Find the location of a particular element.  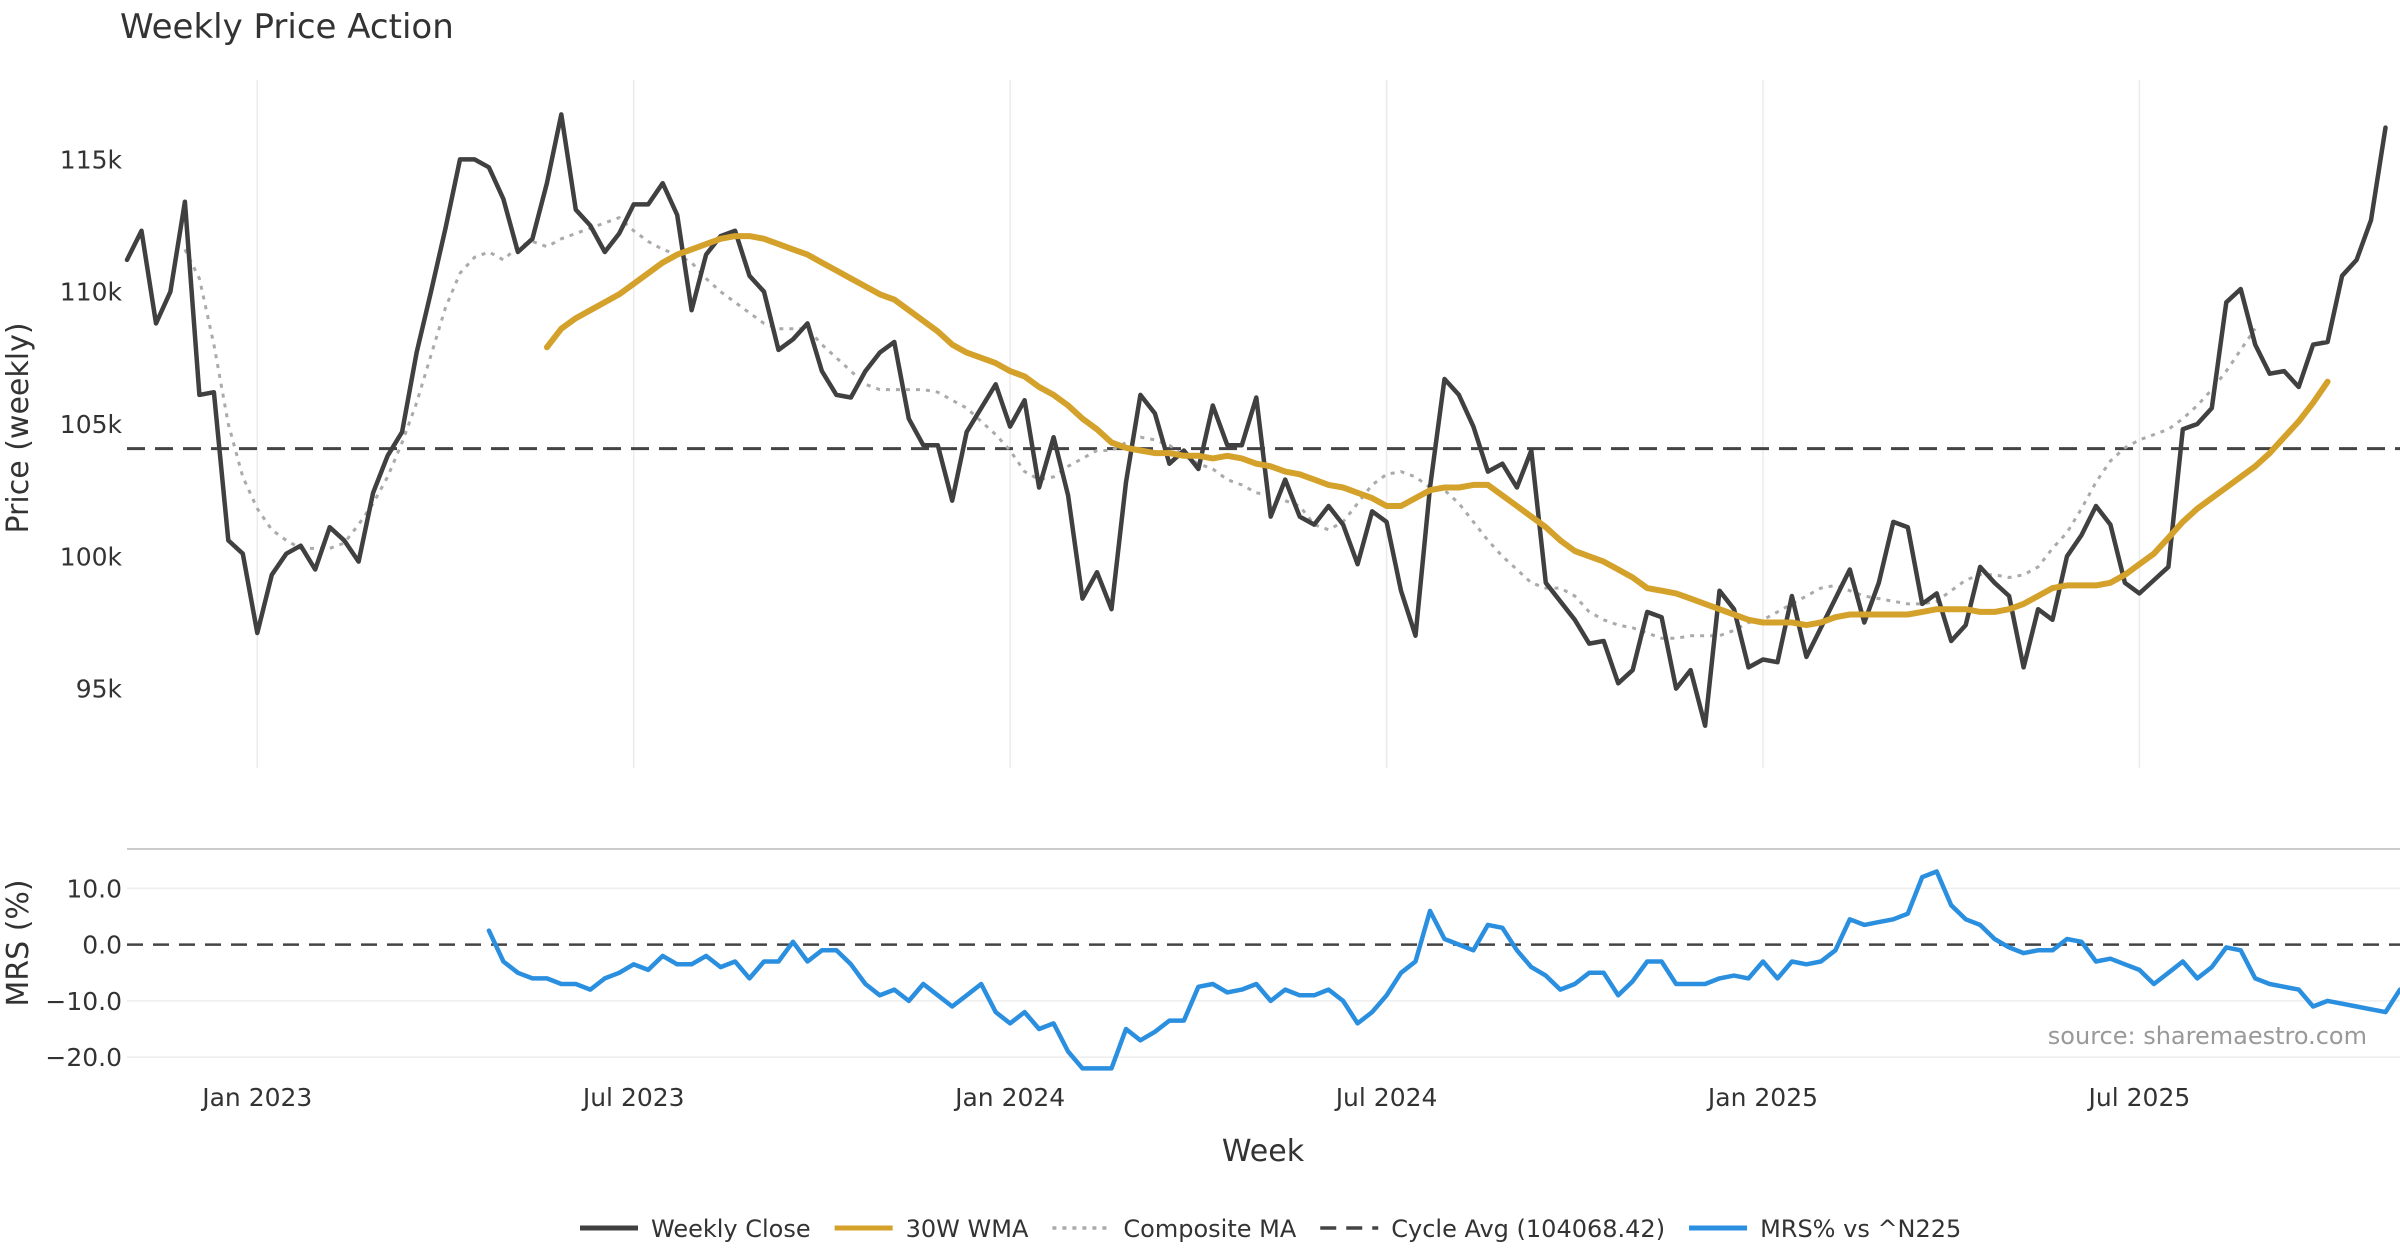

mrs-y-tick-label: 0.0 is located at coordinates (102, 945).